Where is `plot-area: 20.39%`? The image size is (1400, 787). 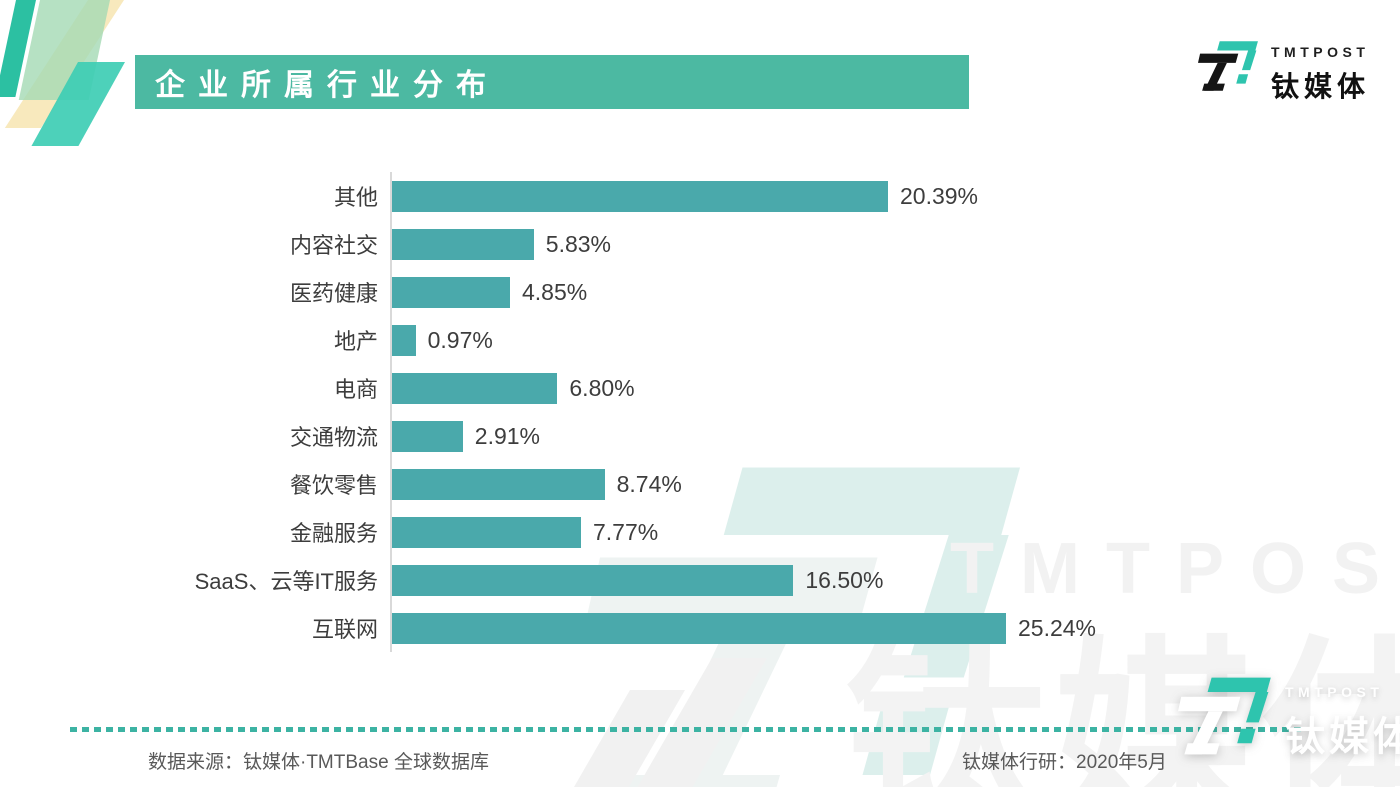 plot-area: 20.39% is located at coordinates (845, 196).